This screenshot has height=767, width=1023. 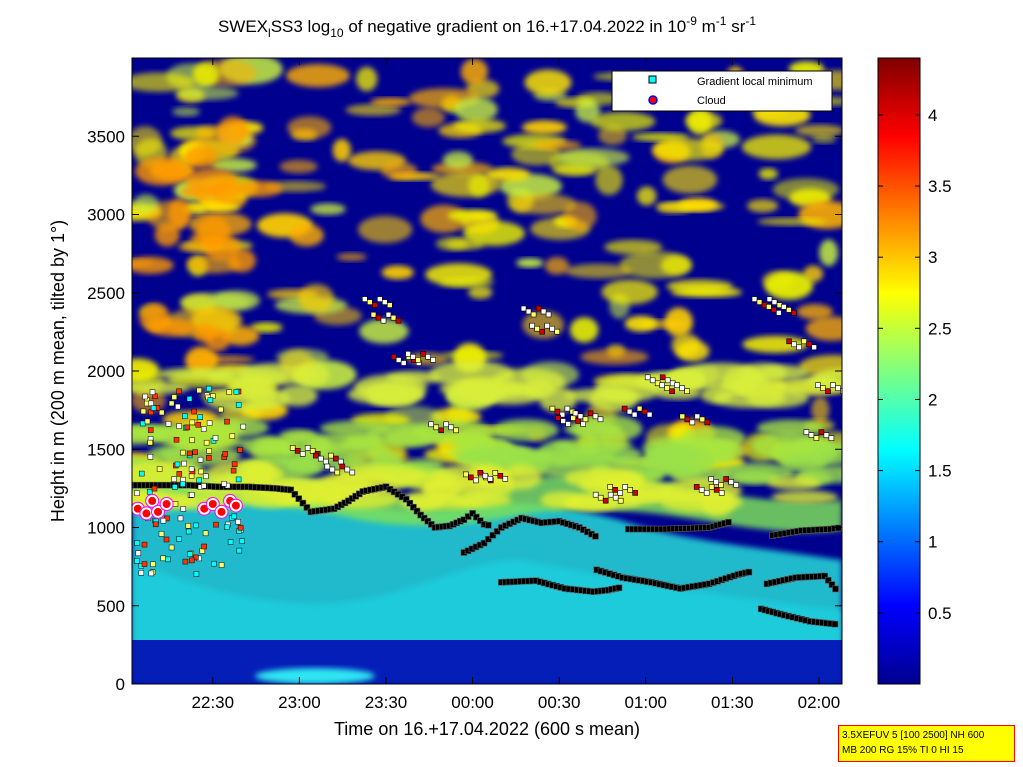 What do you see at coordinates (559, 702) in the screenshot?
I see `x-tick-label: 00:30` at bounding box center [559, 702].